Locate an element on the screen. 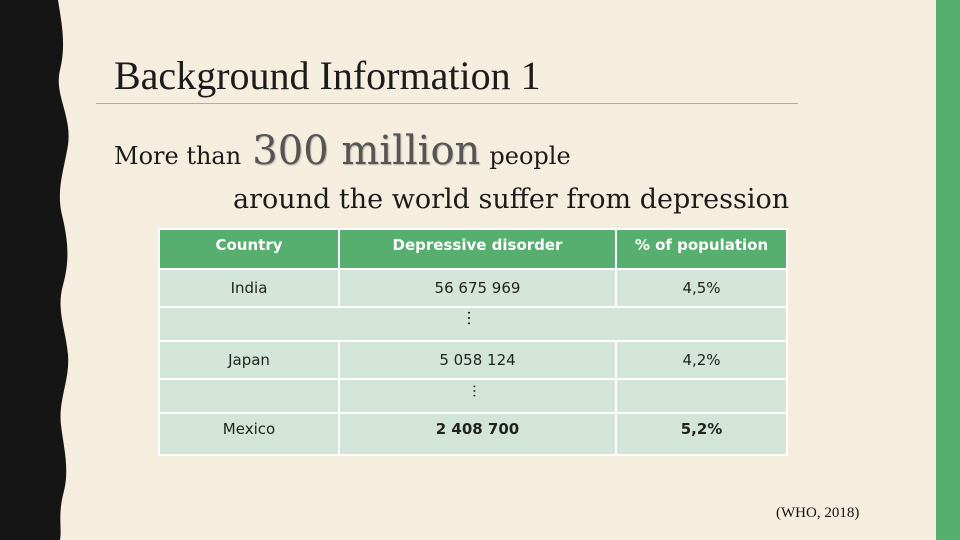  count-cell: 2 408 700 is located at coordinates (477, 434).